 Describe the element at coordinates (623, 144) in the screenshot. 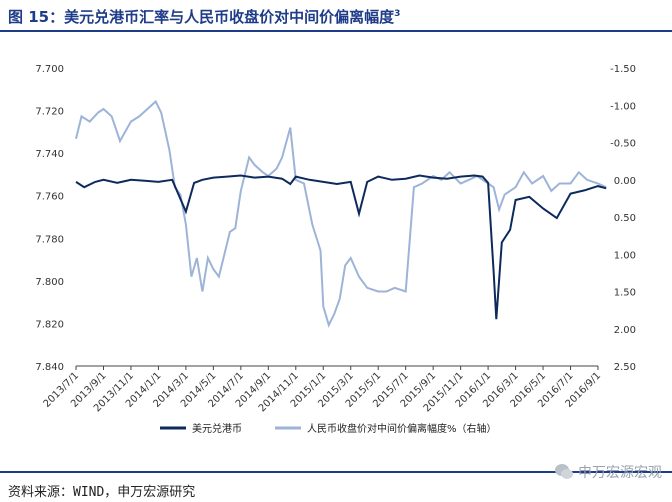

I see `right-tick-label: -0.50` at that location.